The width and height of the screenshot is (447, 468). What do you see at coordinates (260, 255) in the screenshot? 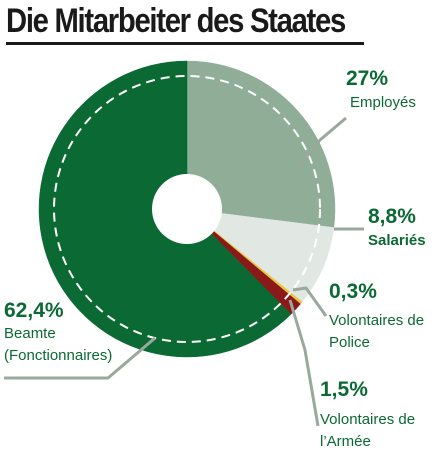
I see `slice-salaries` at bounding box center [260, 255].